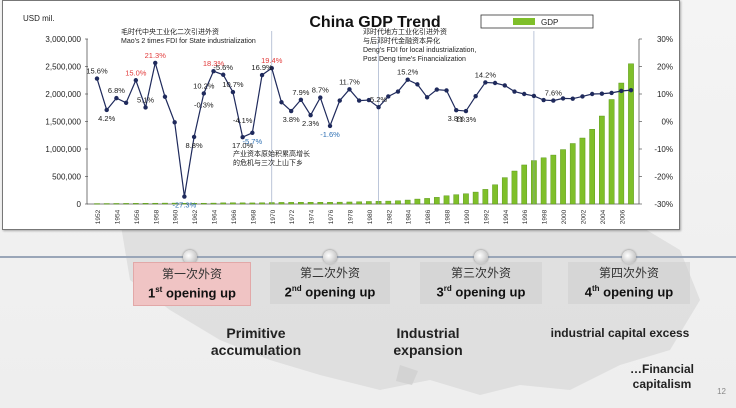 The height and width of the screenshot is (408, 736). What do you see at coordinates (191, 293) in the screenshot?
I see `phase-1-english: 1st opening up` at bounding box center [191, 293].